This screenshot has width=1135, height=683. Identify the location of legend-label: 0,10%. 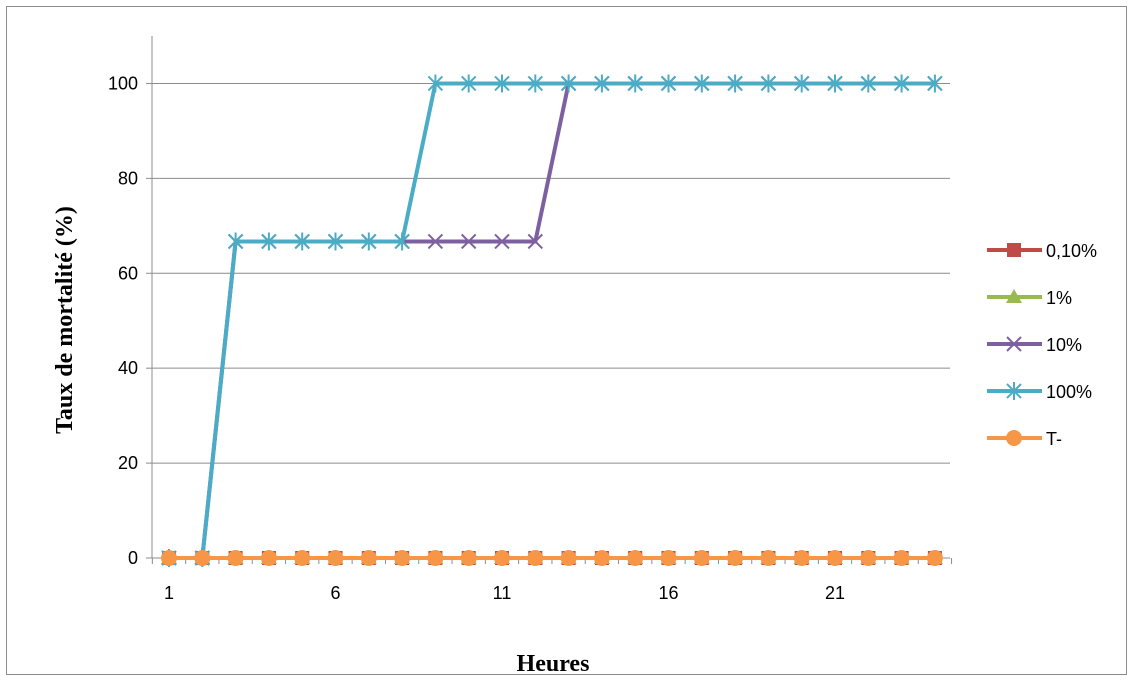
(1071, 251).